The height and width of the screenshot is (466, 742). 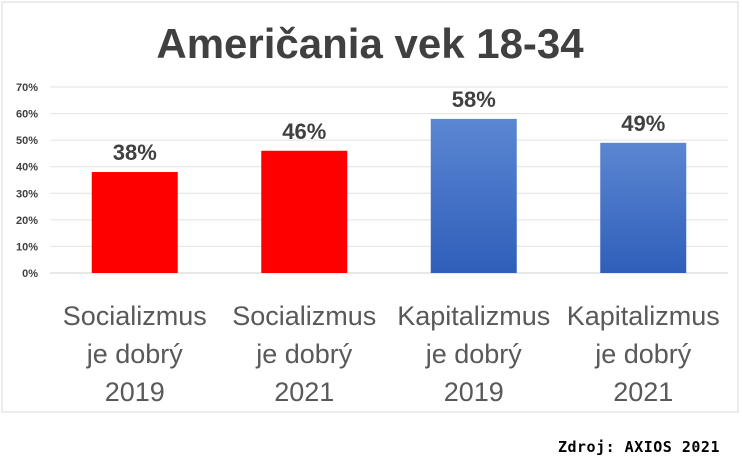 What do you see at coordinates (27, 88) in the screenshot?
I see `y-tick-label: 70%` at bounding box center [27, 88].